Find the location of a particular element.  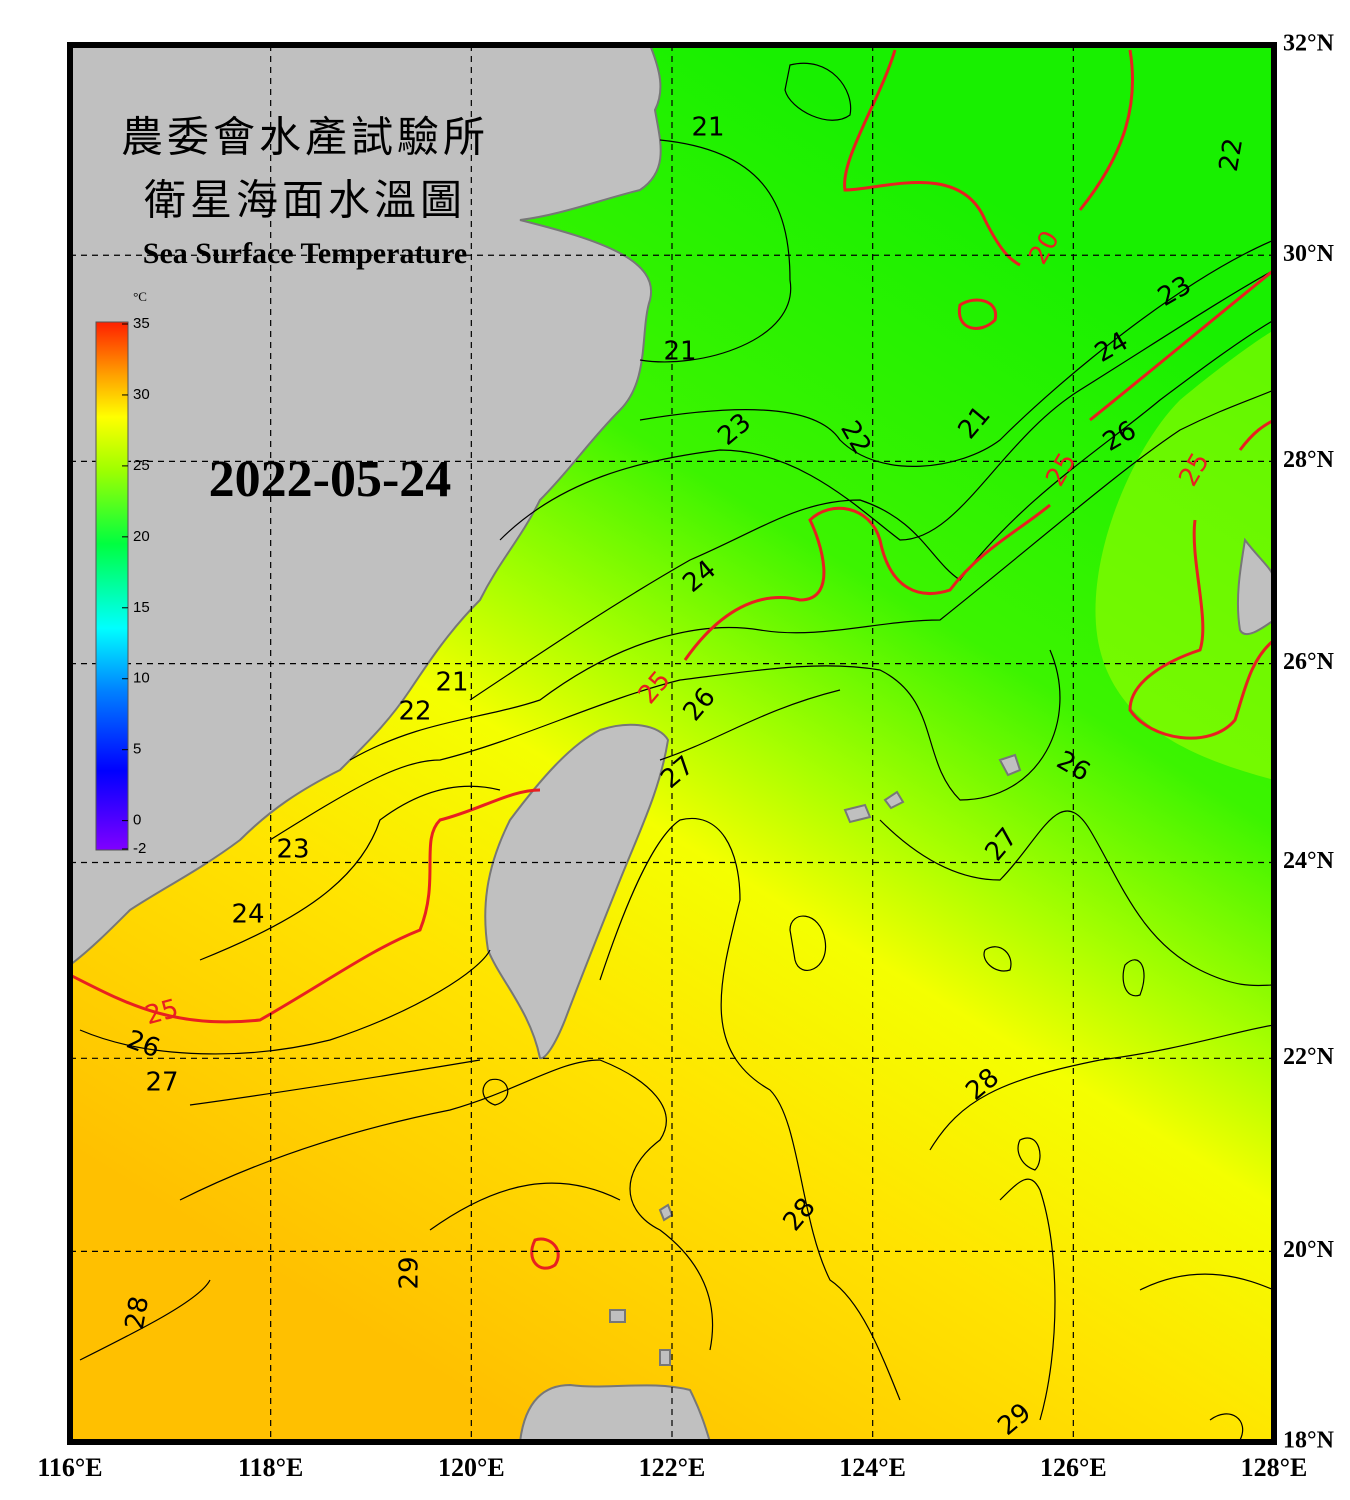

lat-label: 22°N is located at coordinates (1309, 1057).